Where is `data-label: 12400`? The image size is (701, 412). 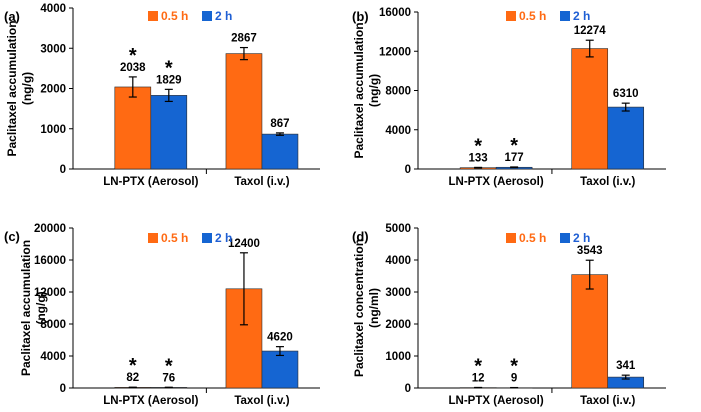
data-label: 12400 is located at coordinates (244, 244).